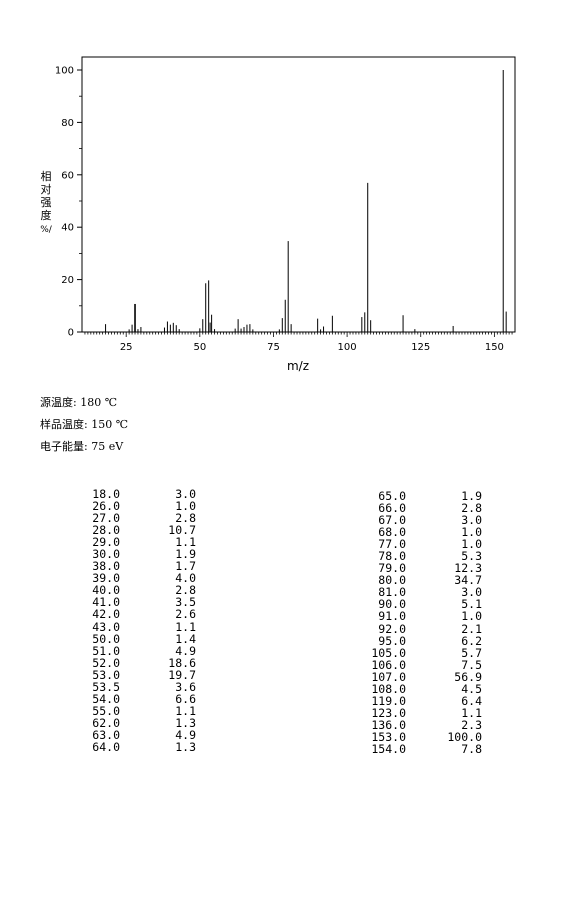 The height and width of the screenshot is (916, 570). I want to click on table-row: 40.0 2.8, so click(140, 590).